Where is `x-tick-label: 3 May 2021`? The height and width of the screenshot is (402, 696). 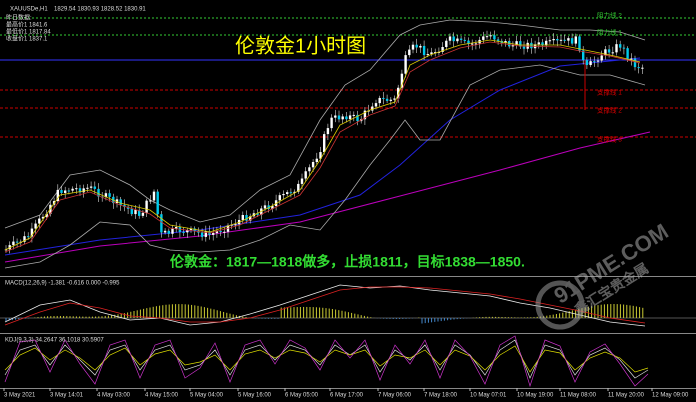
x-tick-label: 3 May 2021 is located at coordinates (20, 396).